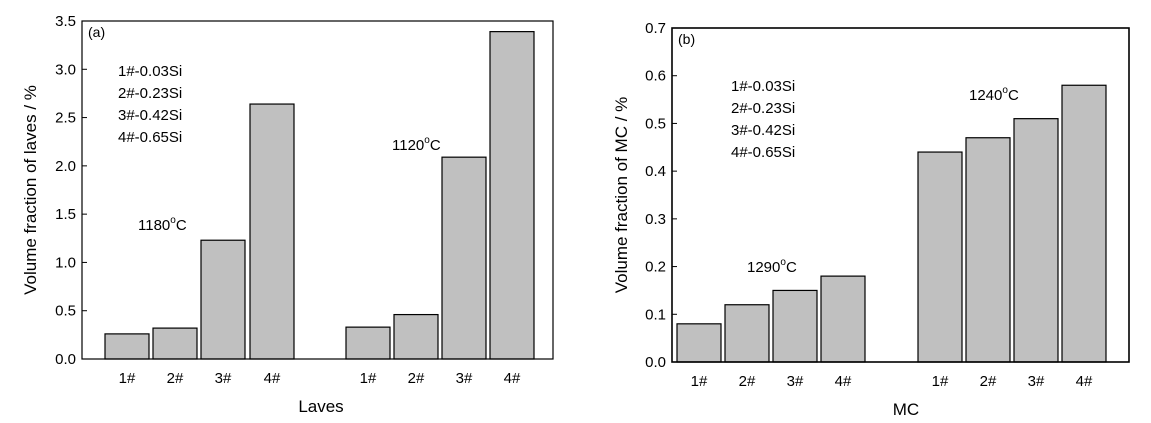 This screenshot has width=1151, height=423. I want to click on y-tick-label: 0.2, so click(655, 267).